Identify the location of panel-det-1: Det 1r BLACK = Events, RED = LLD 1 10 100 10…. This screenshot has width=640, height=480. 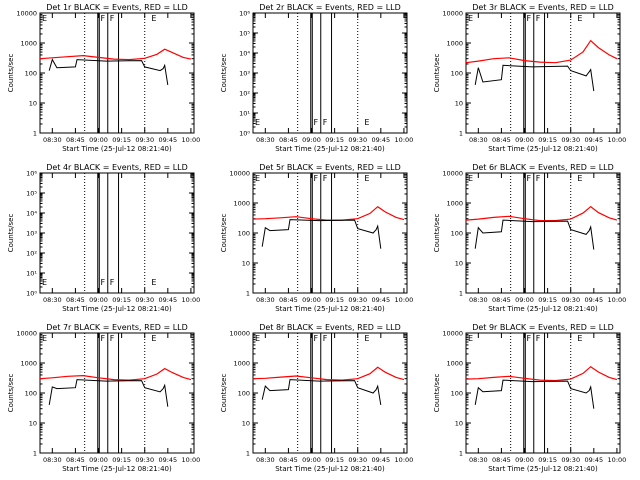
(103, 78).